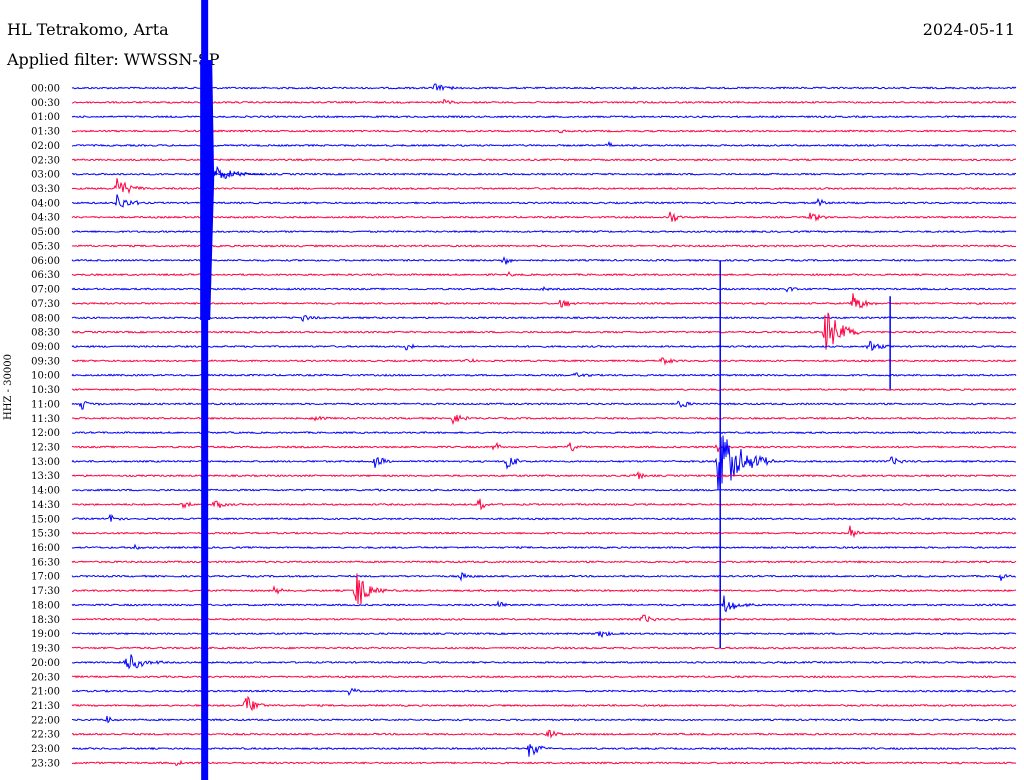 This screenshot has height=780, width=1024. What do you see at coordinates (45, 404) in the screenshot?
I see `time-label: 11:00` at bounding box center [45, 404].